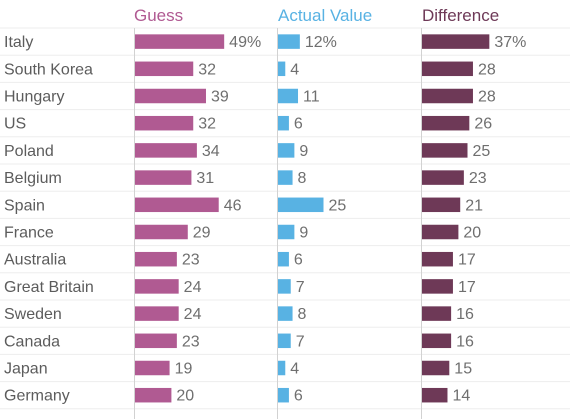 This screenshot has height=419, width=570. Describe the element at coordinates (461, 396) in the screenshot. I see `data-label: 14` at that location.